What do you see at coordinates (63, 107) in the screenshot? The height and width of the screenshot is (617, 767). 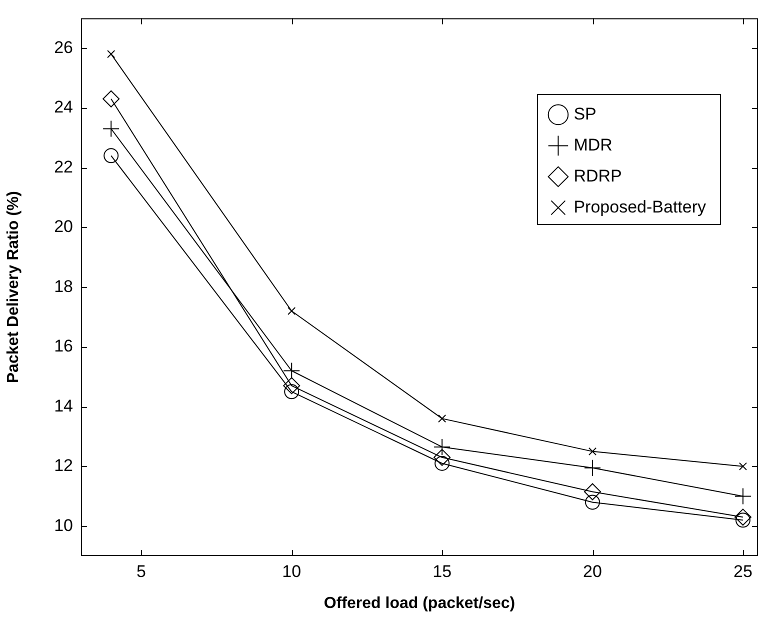 I see `y-tick-label: 24` at bounding box center [63, 107].